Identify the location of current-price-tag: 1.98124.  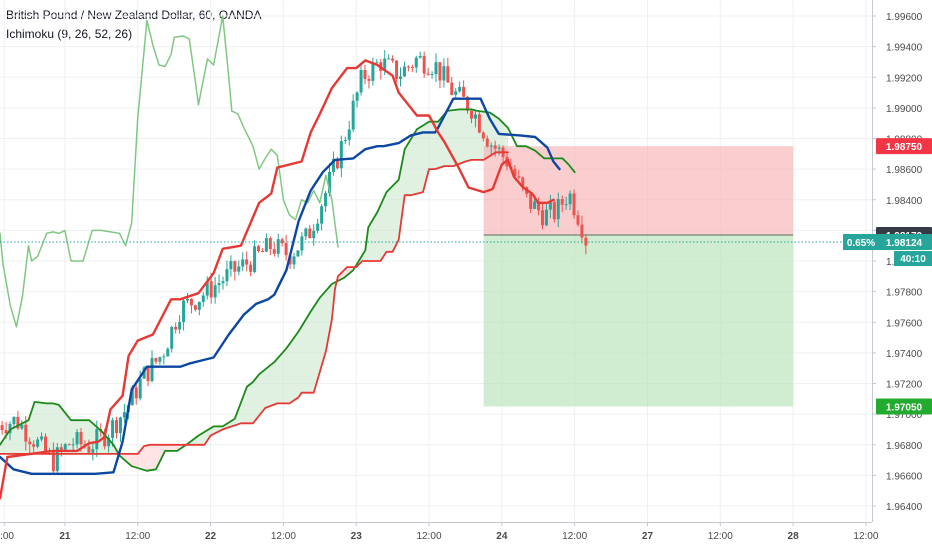
(904, 242).